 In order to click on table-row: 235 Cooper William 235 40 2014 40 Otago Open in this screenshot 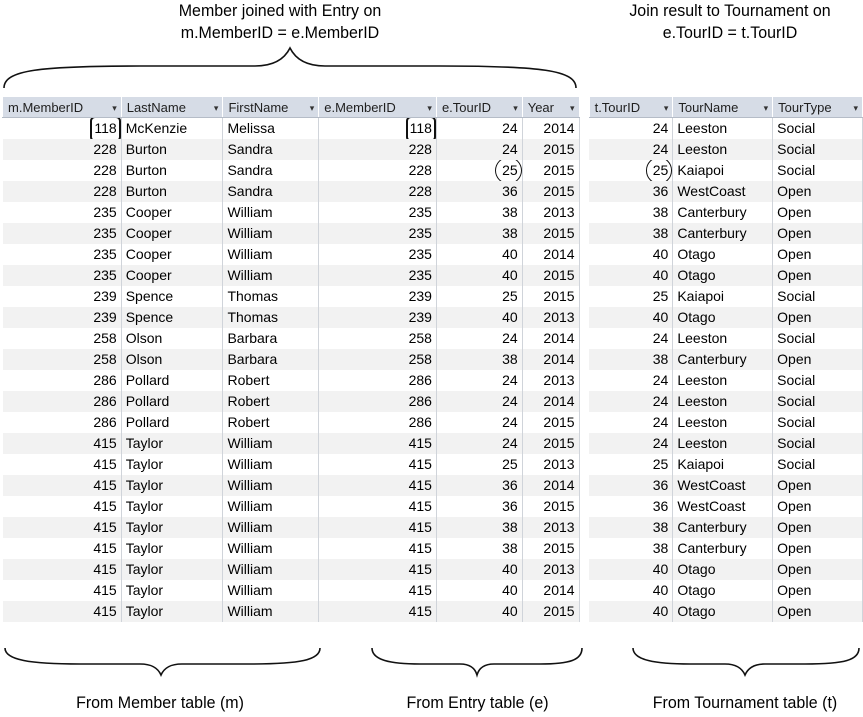, I will do `click(432, 254)`.